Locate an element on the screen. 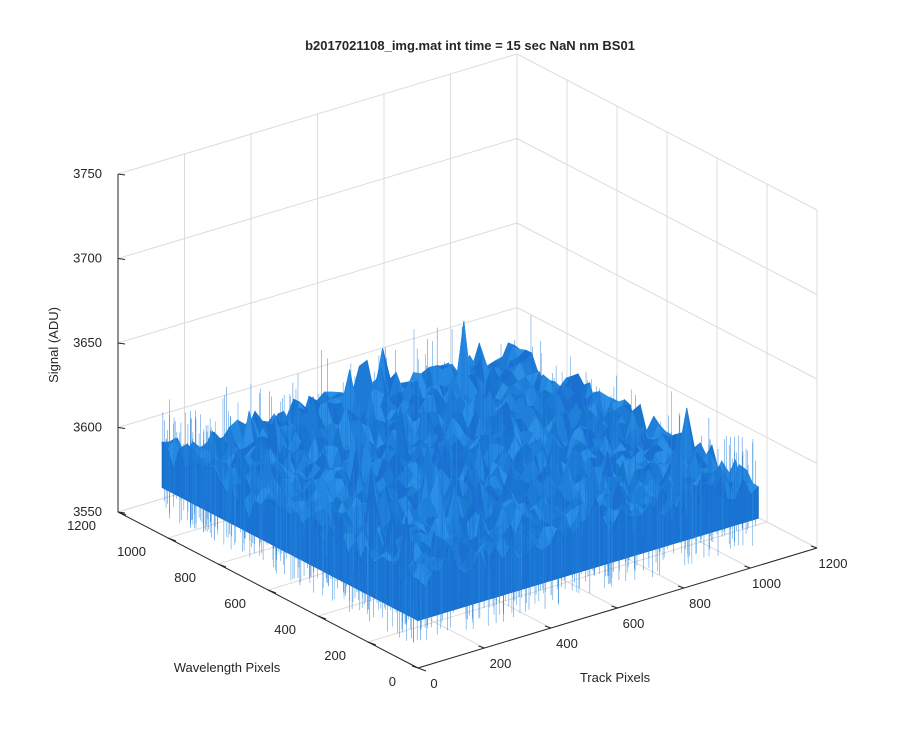 This screenshot has height=750, width=900. y-tick-label: 600 is located at coordinates (235, 603).